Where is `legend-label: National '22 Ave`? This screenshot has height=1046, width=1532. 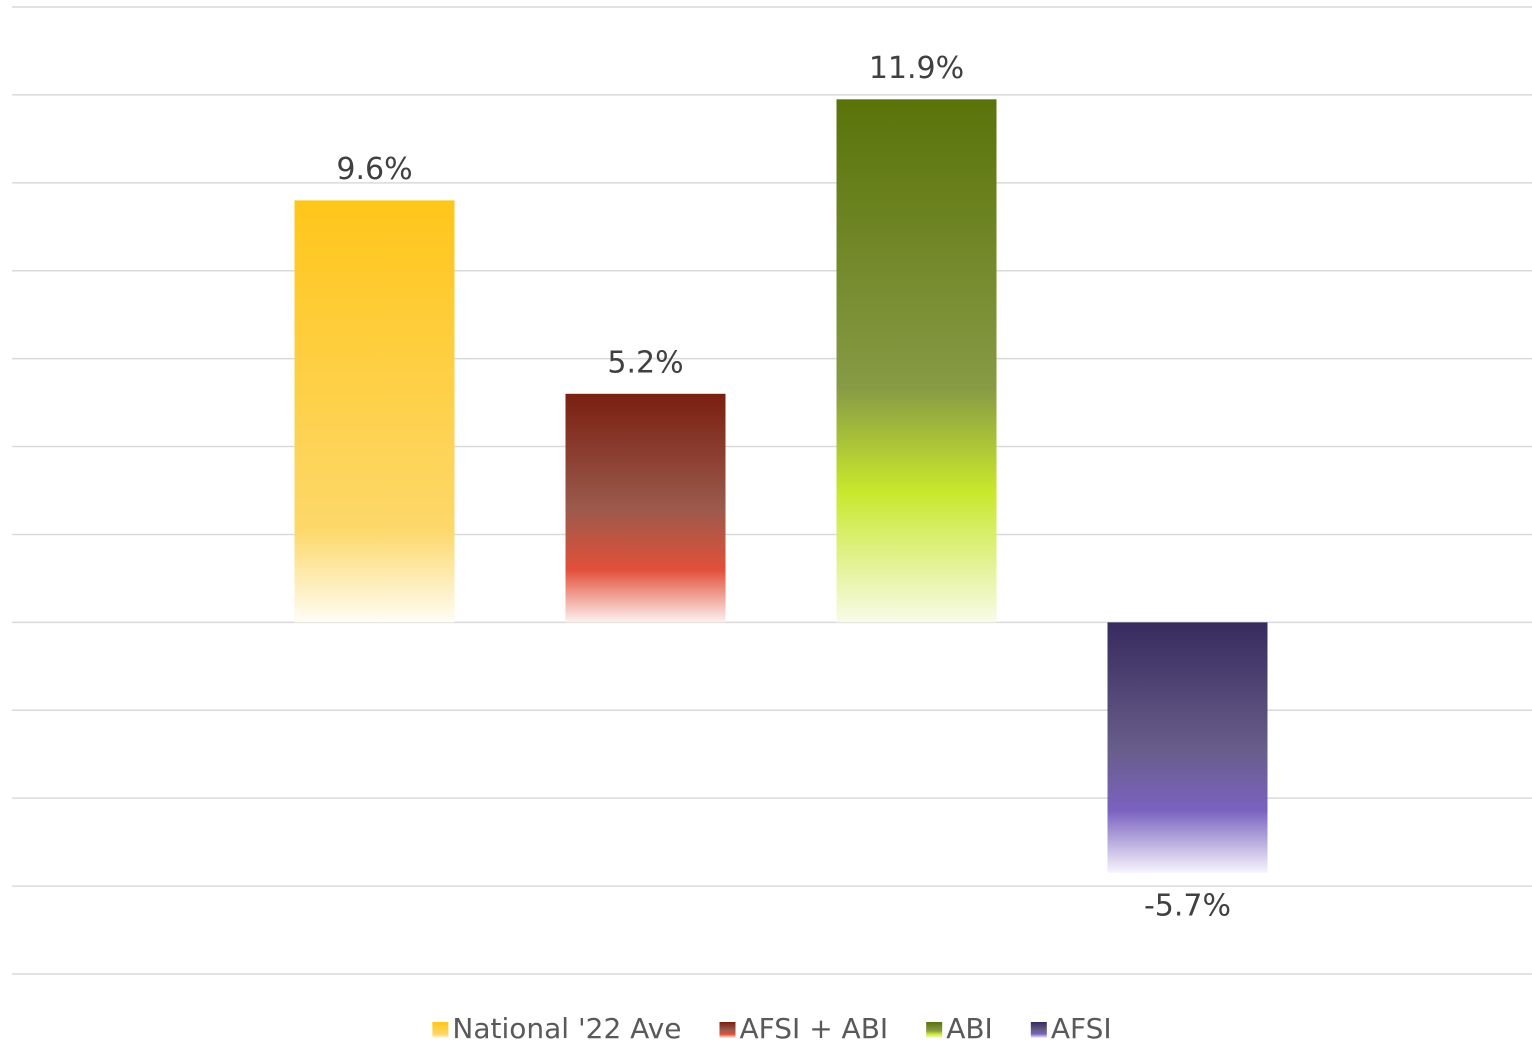
legend-label: National '22 Ave is located at coordinates (566, 1028).